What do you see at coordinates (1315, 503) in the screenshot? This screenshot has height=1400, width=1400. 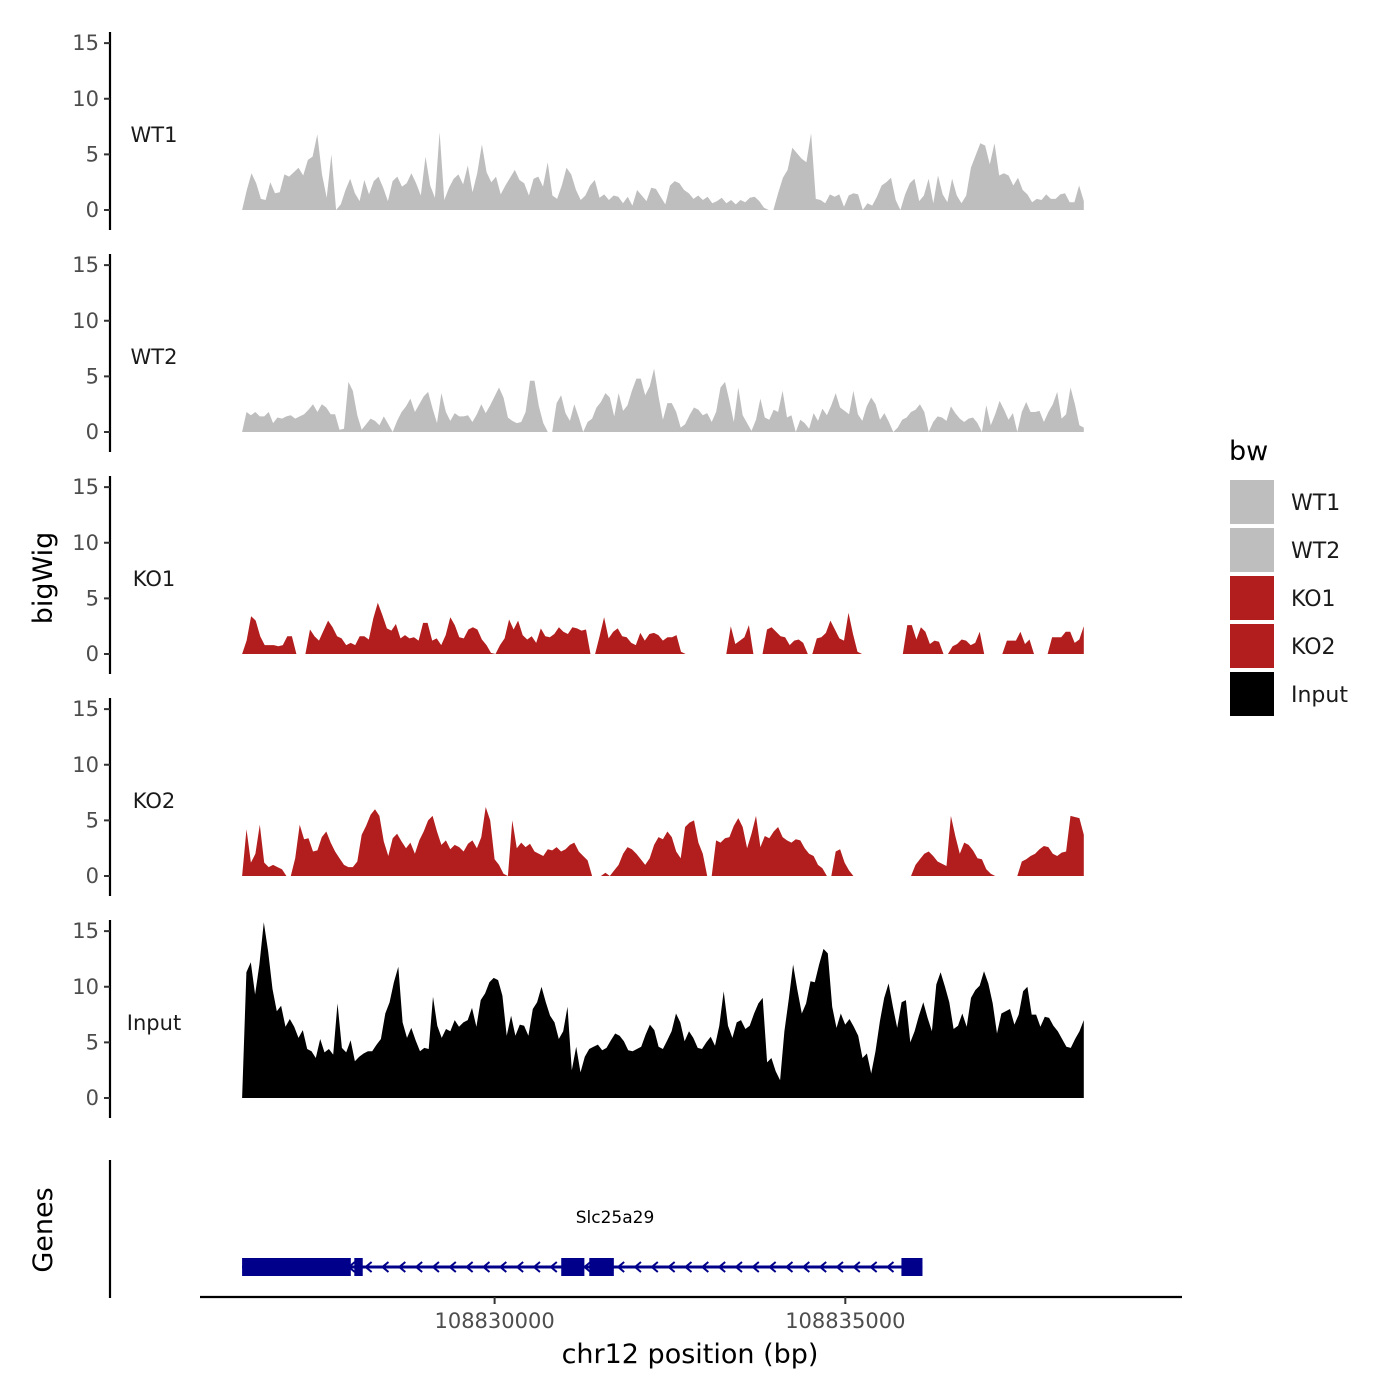 I see `legend-label-wt1: WT1` at bounding box center [1315, 503].